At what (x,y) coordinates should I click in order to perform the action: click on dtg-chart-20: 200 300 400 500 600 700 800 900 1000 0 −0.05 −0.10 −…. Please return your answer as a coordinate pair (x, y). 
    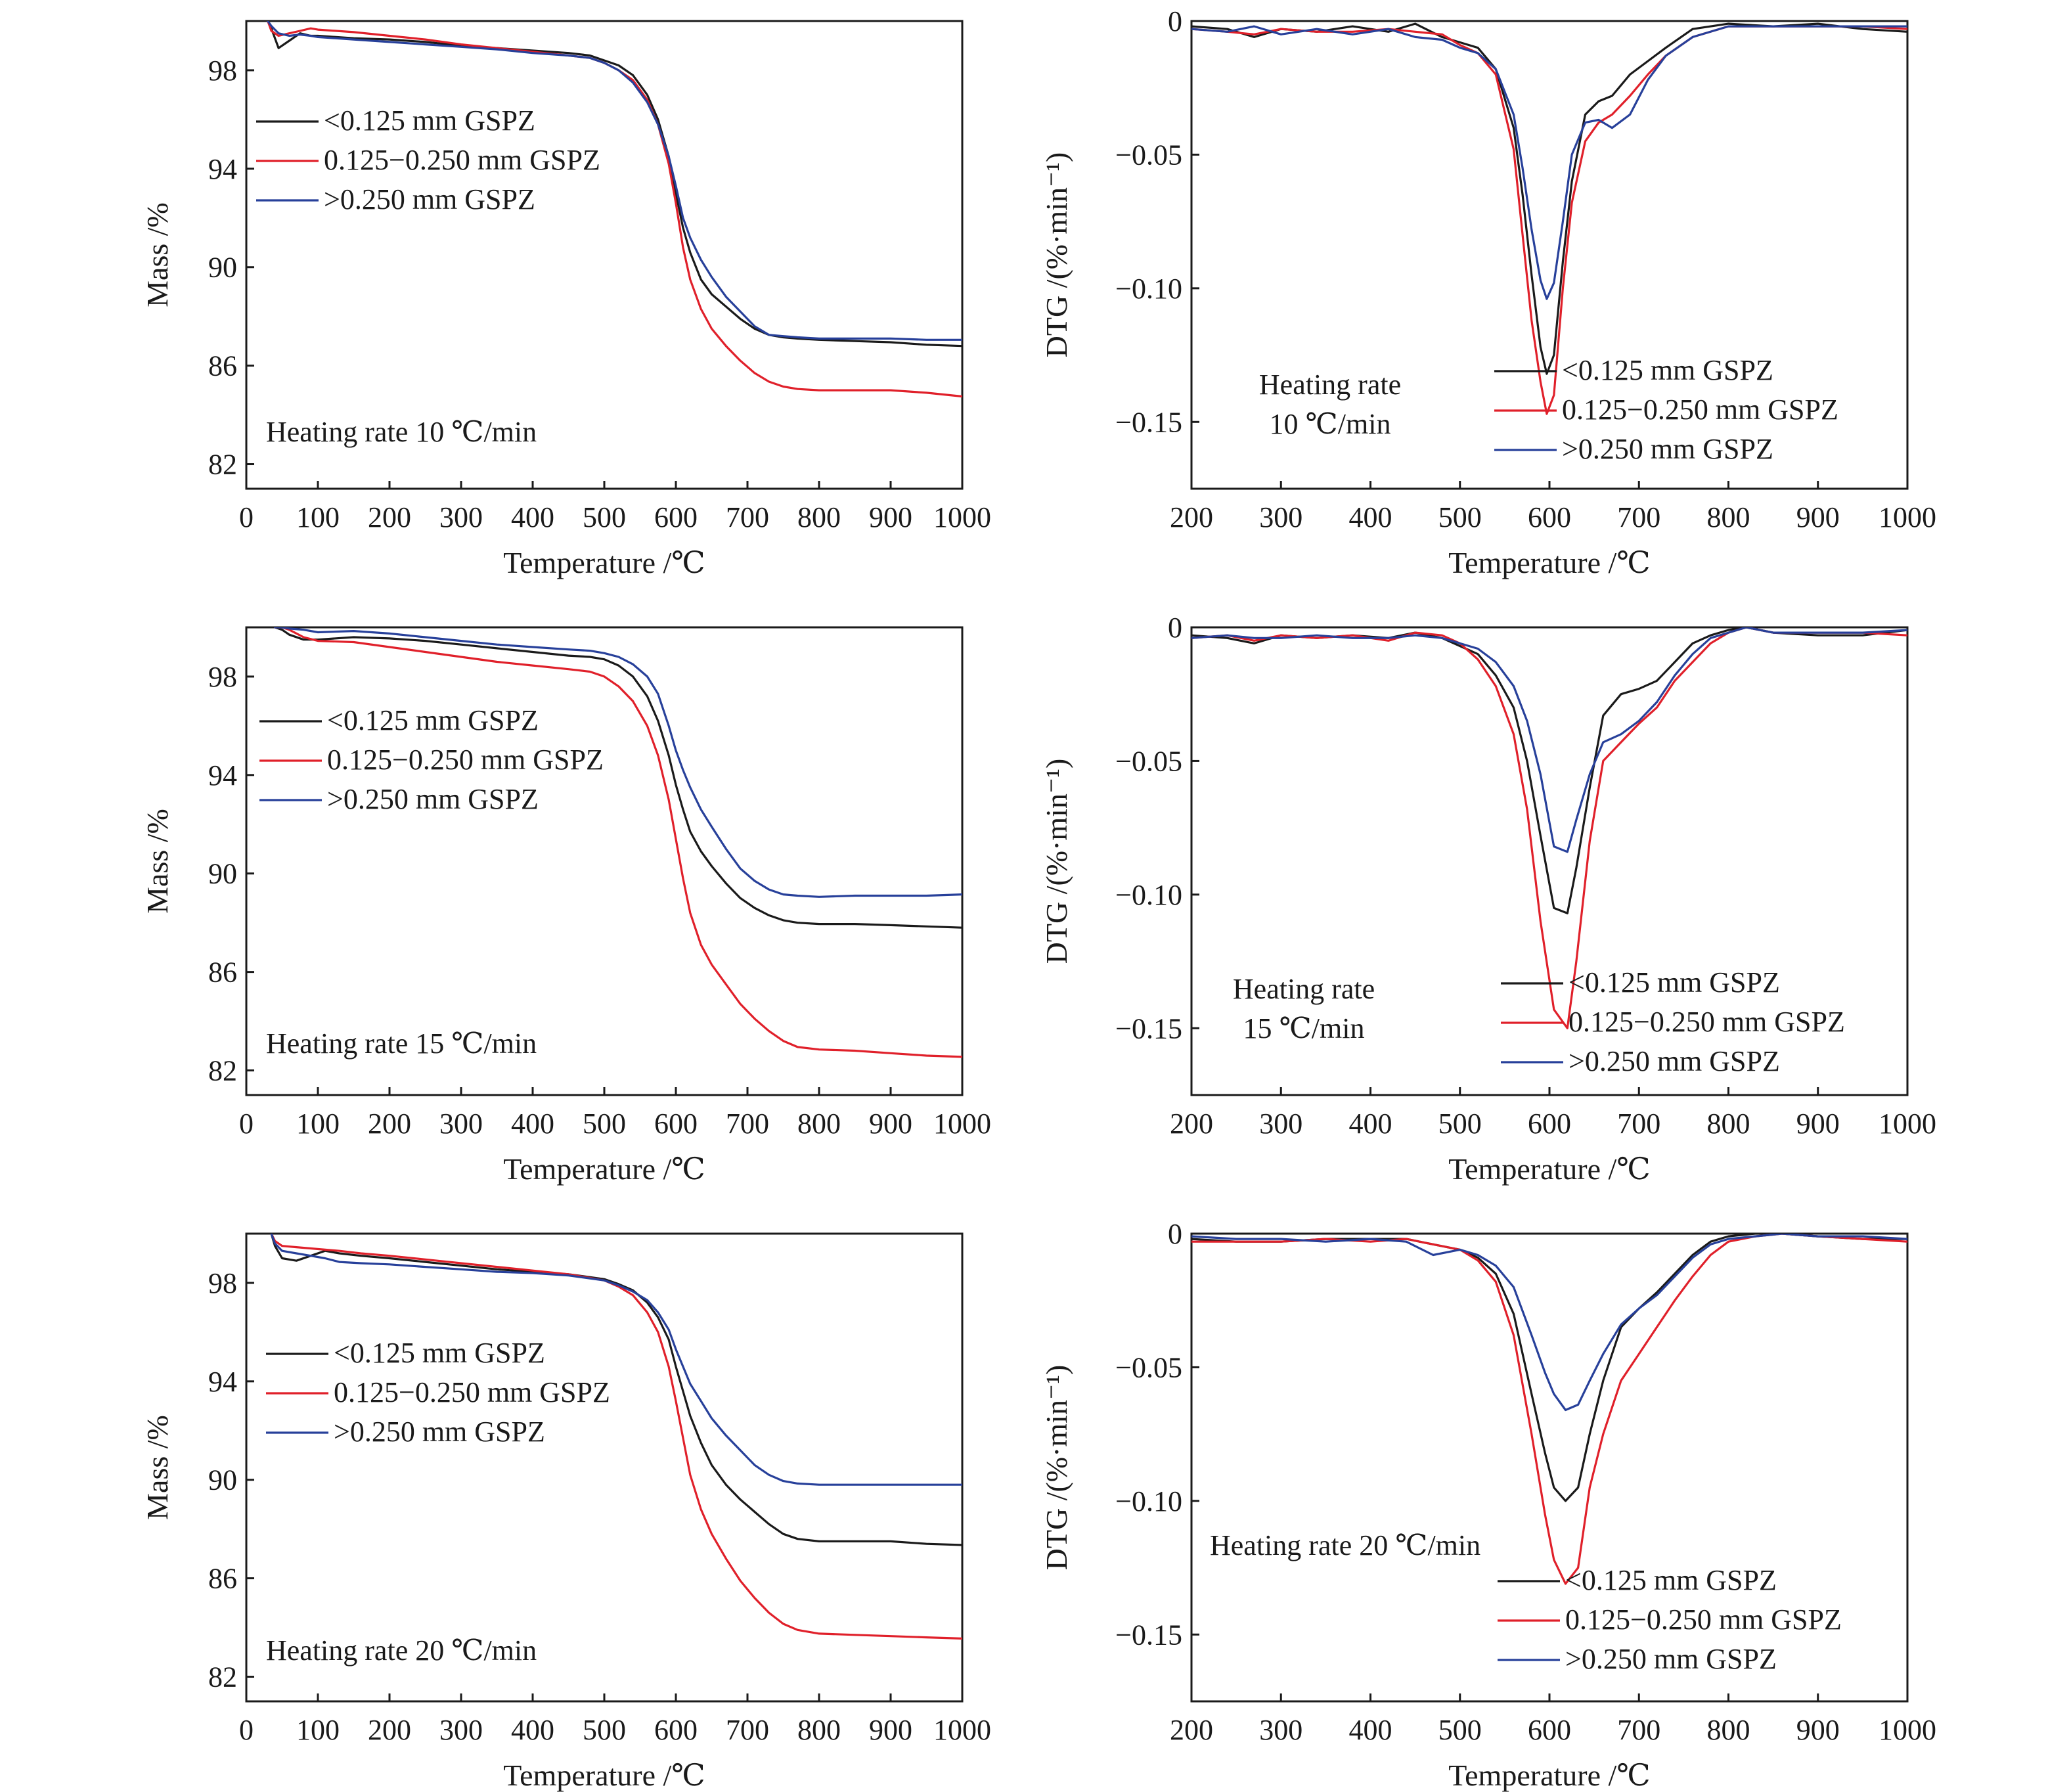
    Looking at the image, I should click on (1488, 1505).